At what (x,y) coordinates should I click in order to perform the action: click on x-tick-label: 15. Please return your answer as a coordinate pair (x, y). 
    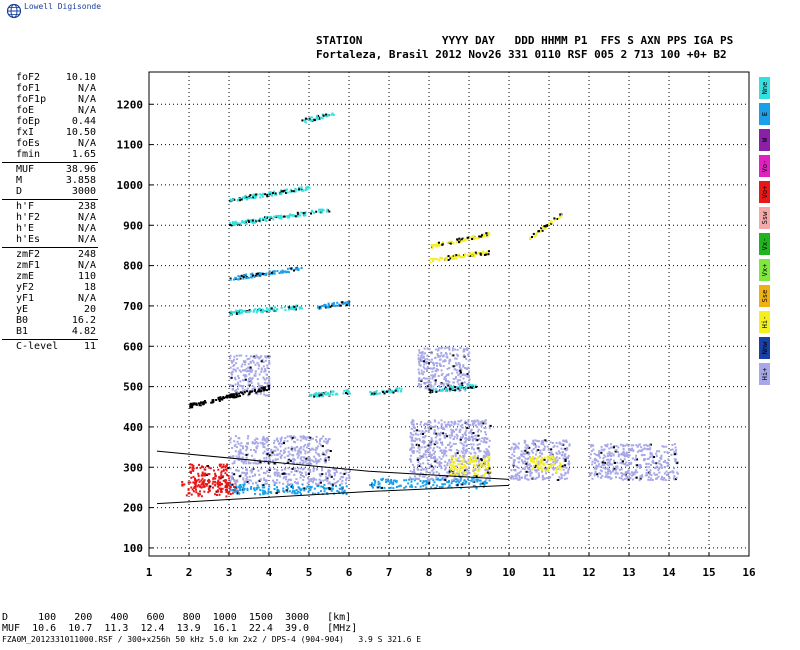
    Looking at the image, I should click on (708, 572).